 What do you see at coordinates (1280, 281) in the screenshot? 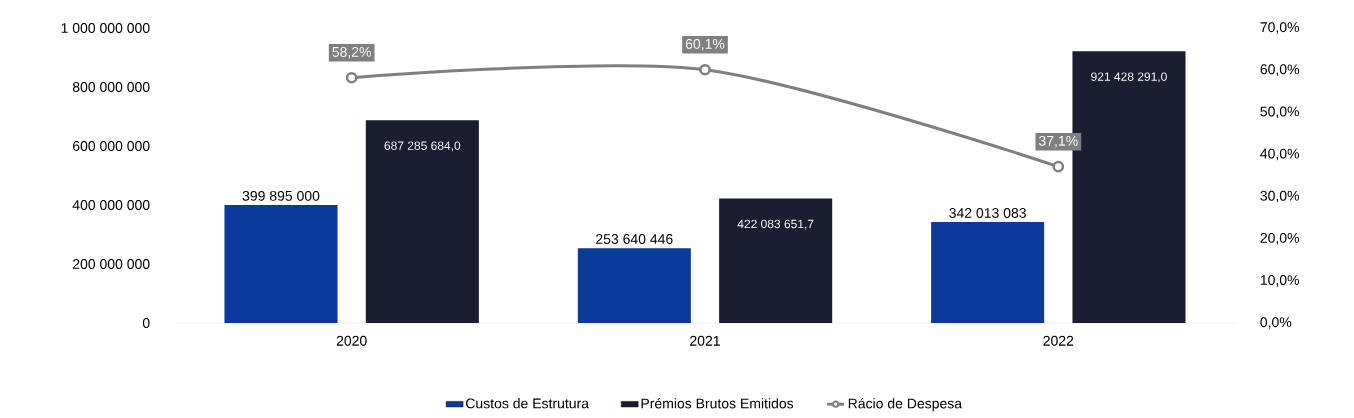
I see `y2-tick-label: 10,0%` at bounding box center [1280, 281].